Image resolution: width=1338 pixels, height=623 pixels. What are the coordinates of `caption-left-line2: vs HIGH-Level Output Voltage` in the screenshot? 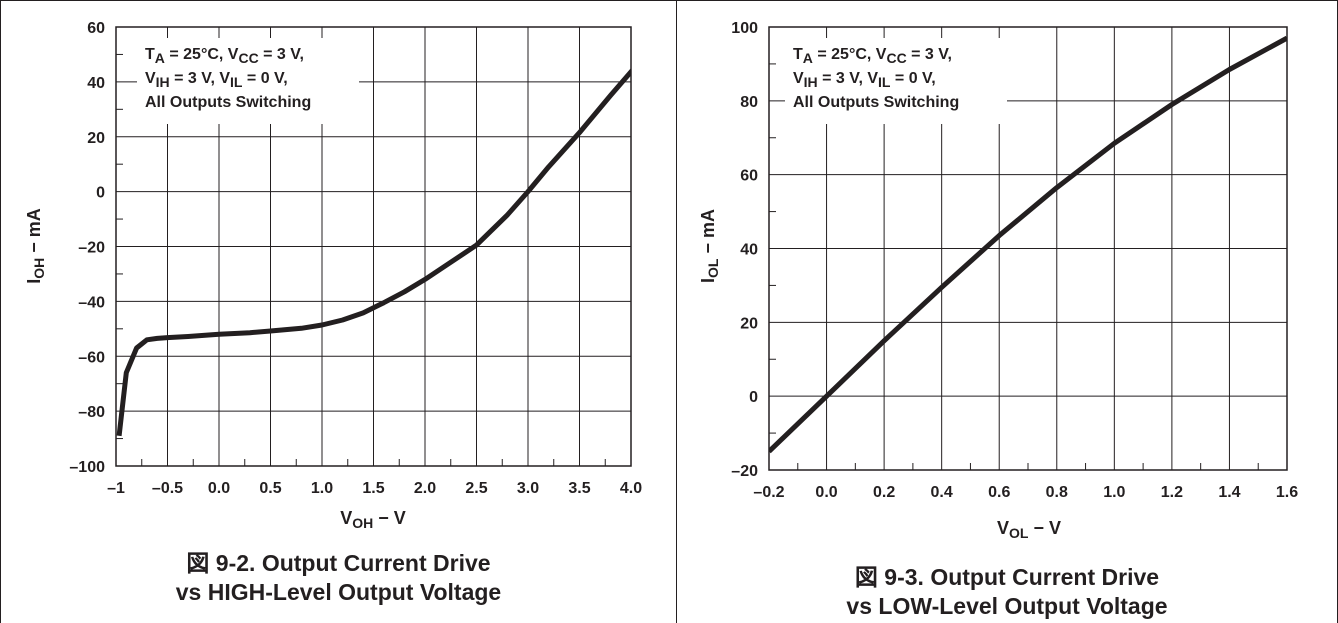 It's located at (338, 592).